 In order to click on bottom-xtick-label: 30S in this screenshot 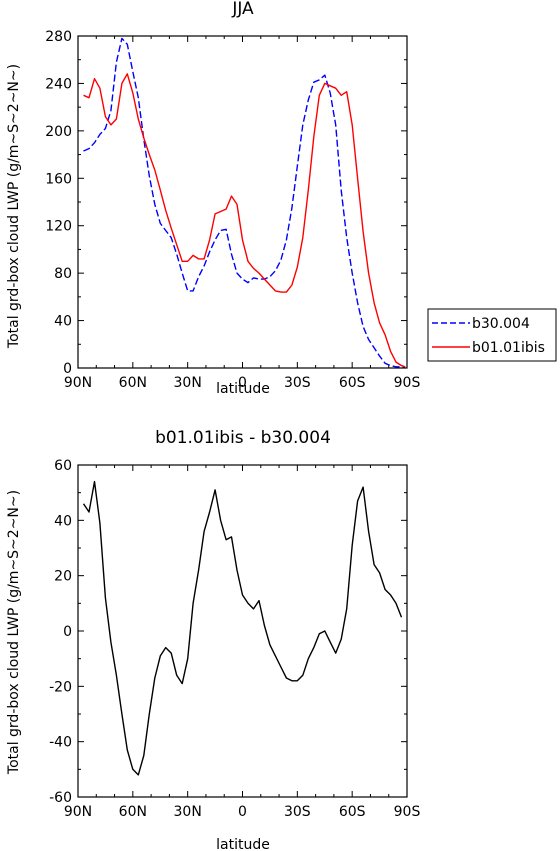, I will do `click(297, 812)`.